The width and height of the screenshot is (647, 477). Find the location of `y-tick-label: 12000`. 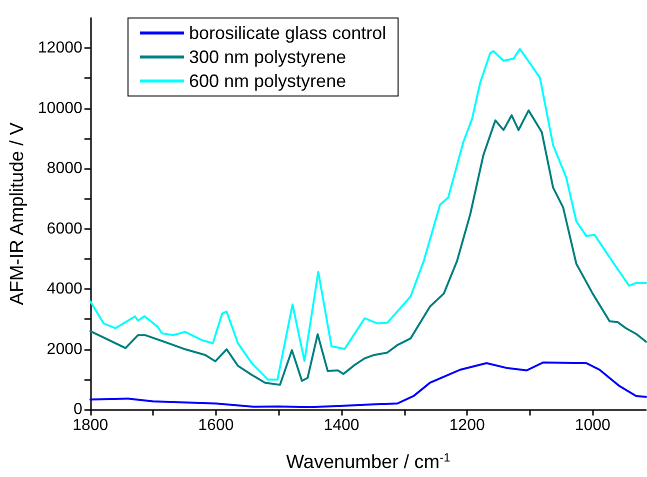

y-tick-label: 12000 is located at coordinates (60, 48).